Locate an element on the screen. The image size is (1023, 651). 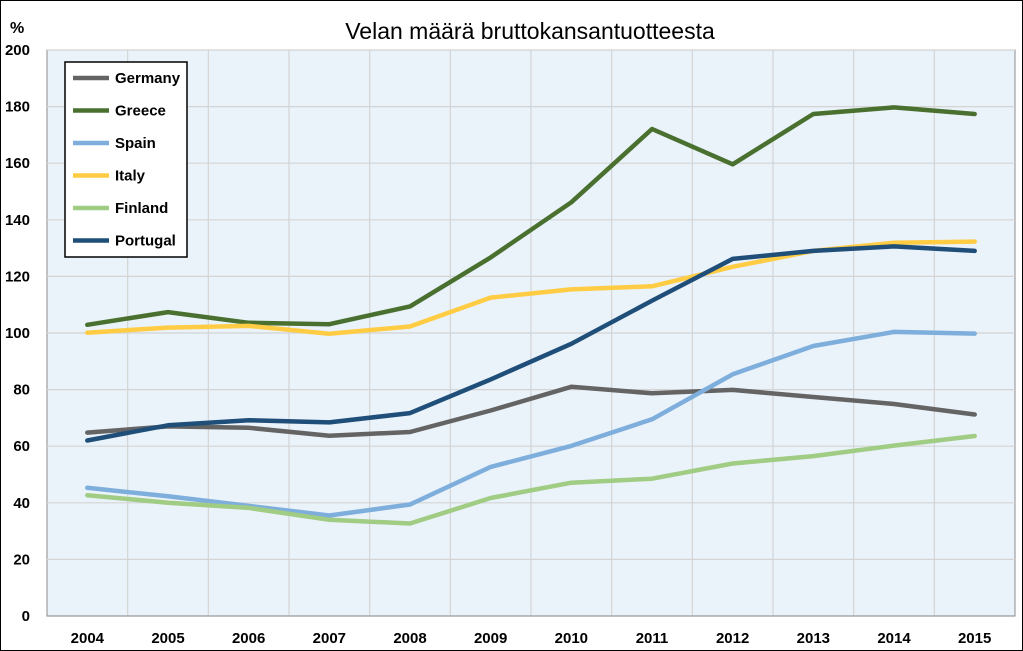
legend: Germany Greece Spain Italy Finland Portugal is located at coordinates (126, 159).